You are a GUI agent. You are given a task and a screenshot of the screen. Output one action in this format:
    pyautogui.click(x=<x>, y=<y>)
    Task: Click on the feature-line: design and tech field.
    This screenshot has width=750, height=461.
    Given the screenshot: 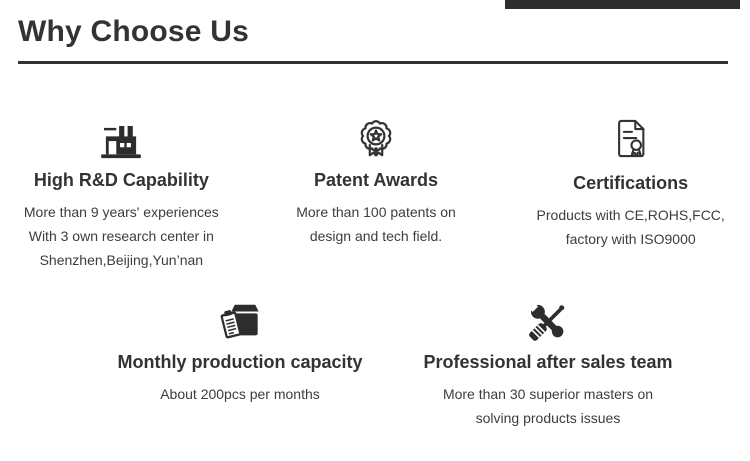 What is the action you would take?
    pyautogui.click(x=376, y=236)
    